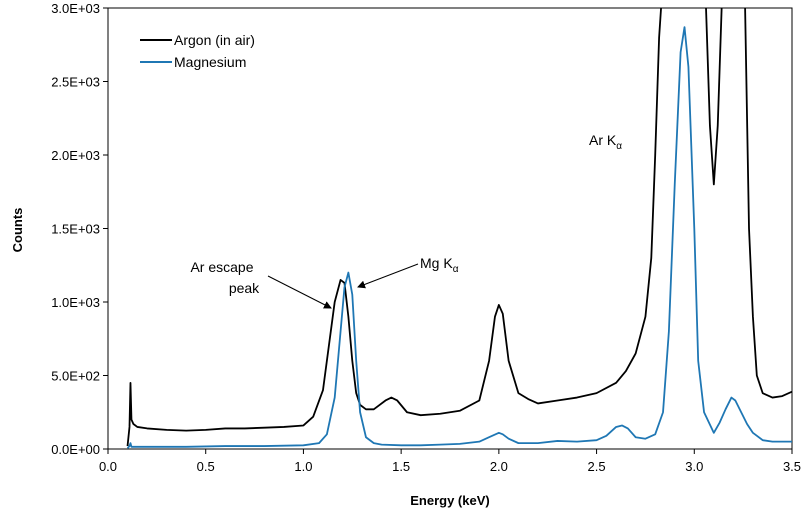 The image size is (802, 513). I want to click on x-tick-label: 0.5, so click(206, 466).